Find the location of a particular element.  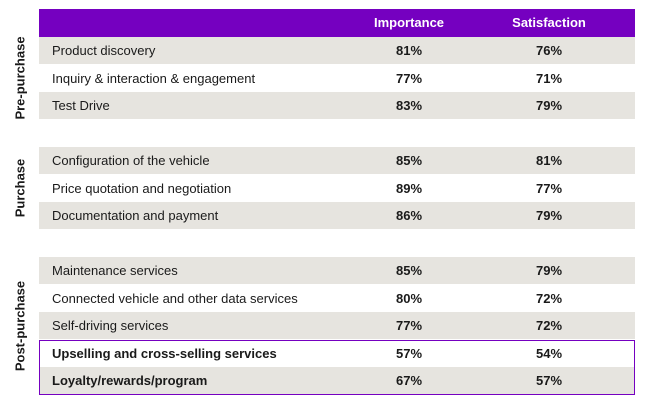

importance-value: 57% is located at coordinates (409, 353).